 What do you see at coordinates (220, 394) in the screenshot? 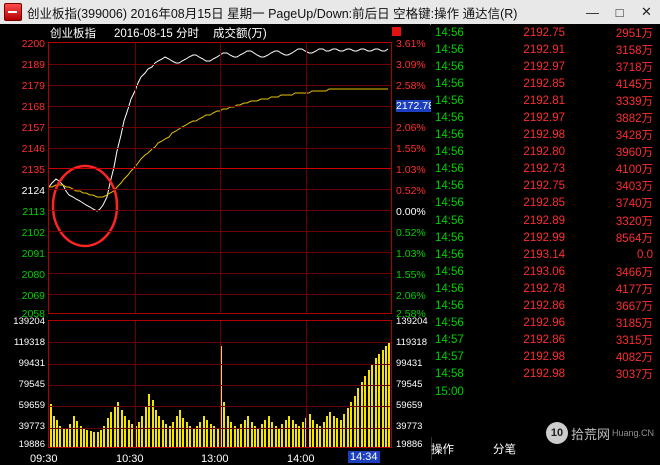
I see `volume-bars` at bounding box center [220, 394].